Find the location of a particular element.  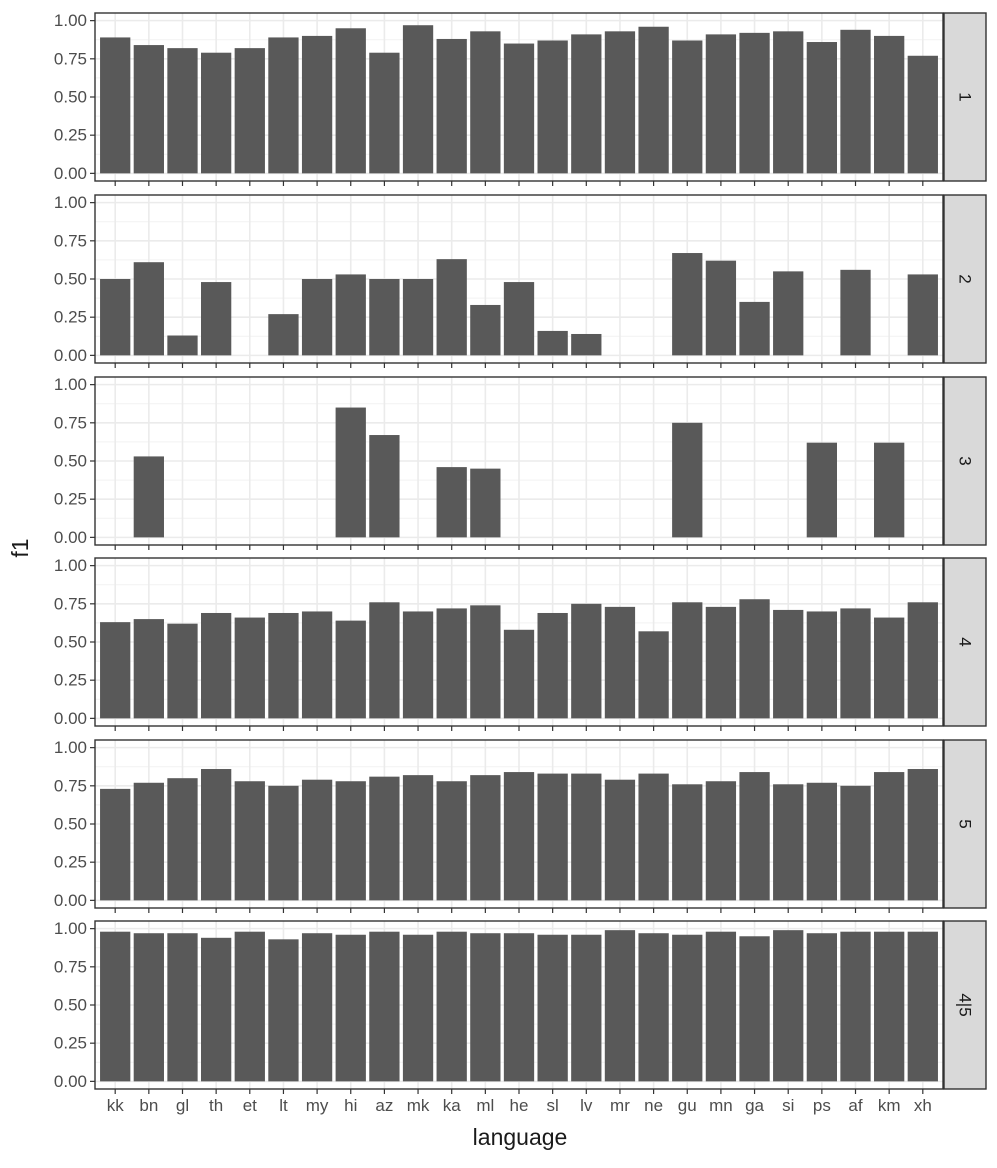

facet-panel: 3 0.00 0.25 0.50 0.75 1.00 is located at coordinates (520, 462).